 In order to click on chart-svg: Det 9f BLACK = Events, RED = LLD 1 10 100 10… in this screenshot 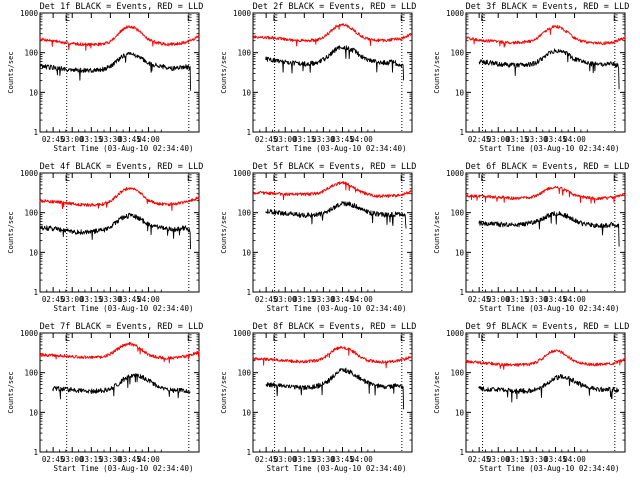, I will do `click(531, 397)`.